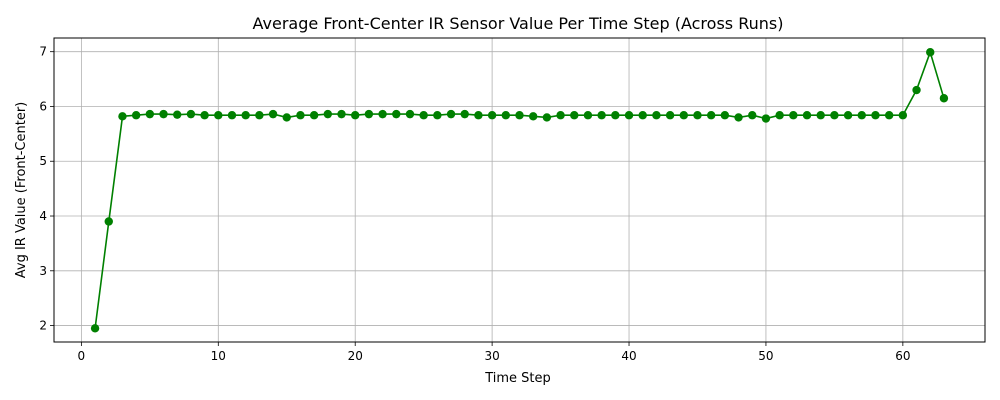 This screenshot has width=1000, height=400. What do you see at coordinates (43, 326) in the screenshot?
I see `y-tick-label: 2` at bounding box center [43, 326].